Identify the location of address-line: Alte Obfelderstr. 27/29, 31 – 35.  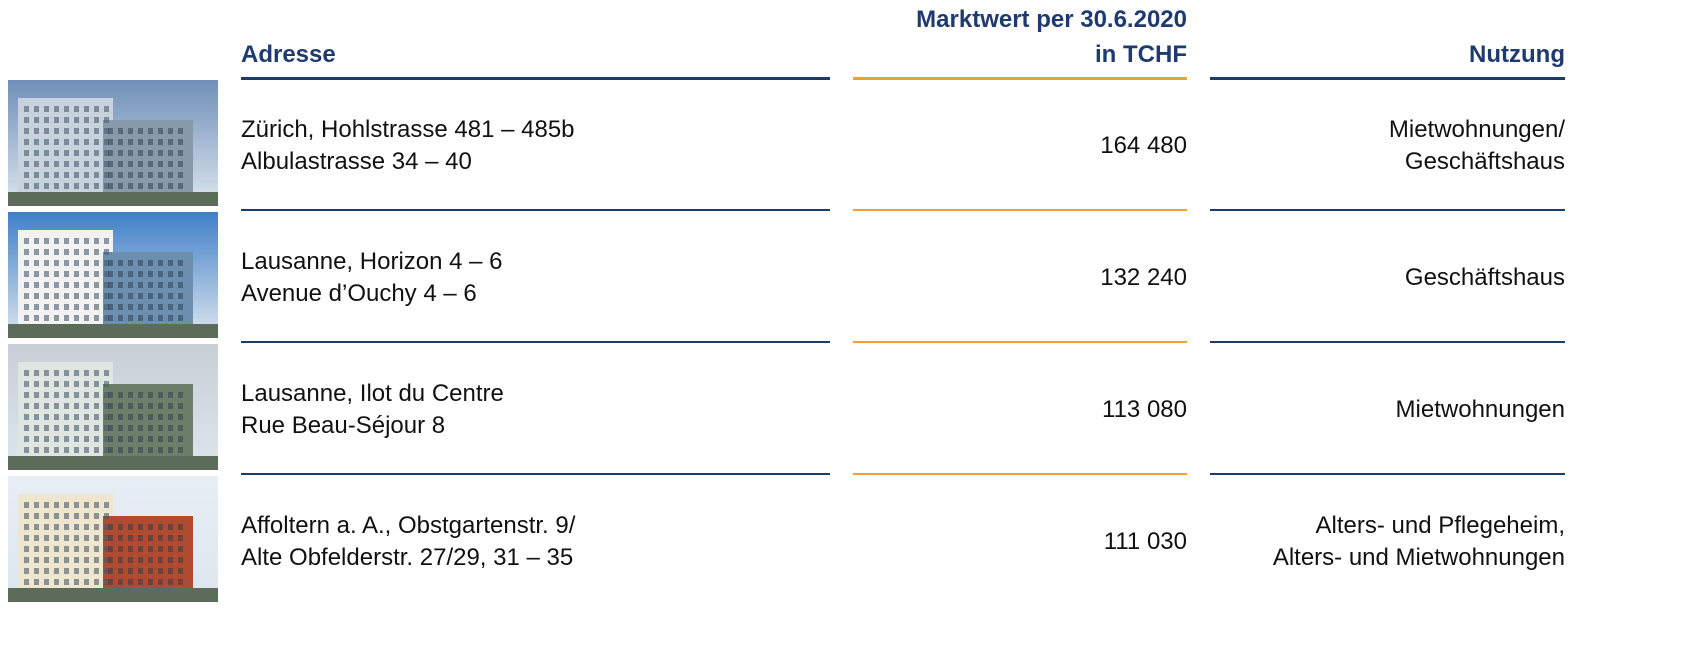
(407, 557).